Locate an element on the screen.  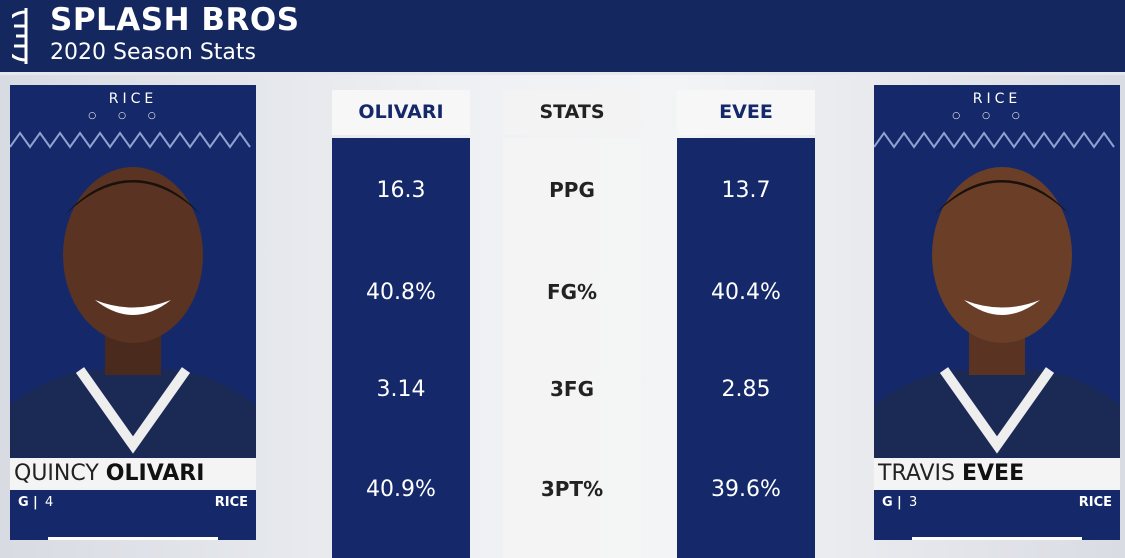
first-name: QUINCY is located at coordinates (56, 473).